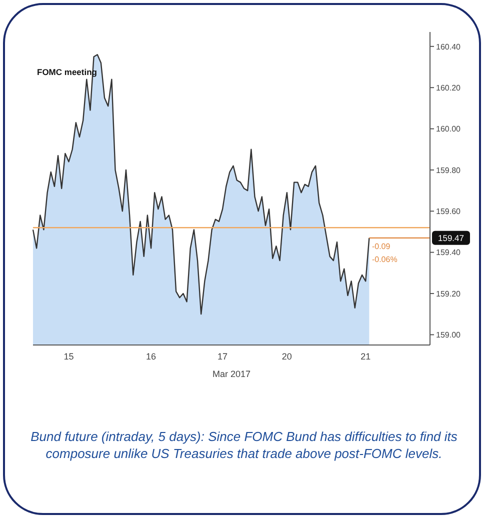  I want to click on x-tick-label: 16, so click(151, 356).